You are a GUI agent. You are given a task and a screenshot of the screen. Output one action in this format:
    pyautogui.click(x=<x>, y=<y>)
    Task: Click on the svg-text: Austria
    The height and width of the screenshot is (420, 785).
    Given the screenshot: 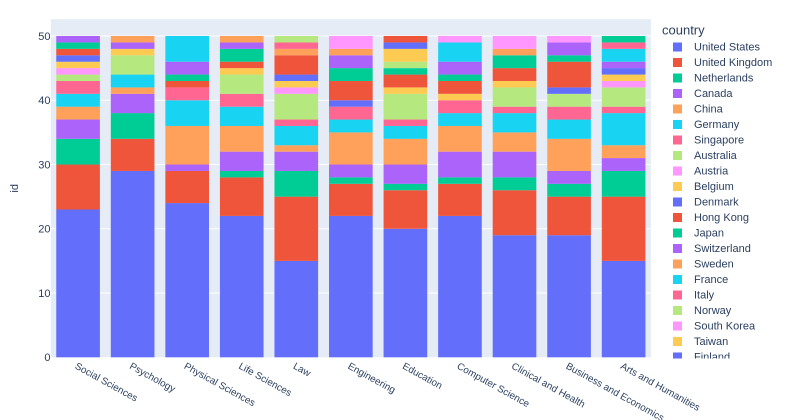 What is the action you would take?
    pyautogui.click(x=711, y=172)
    